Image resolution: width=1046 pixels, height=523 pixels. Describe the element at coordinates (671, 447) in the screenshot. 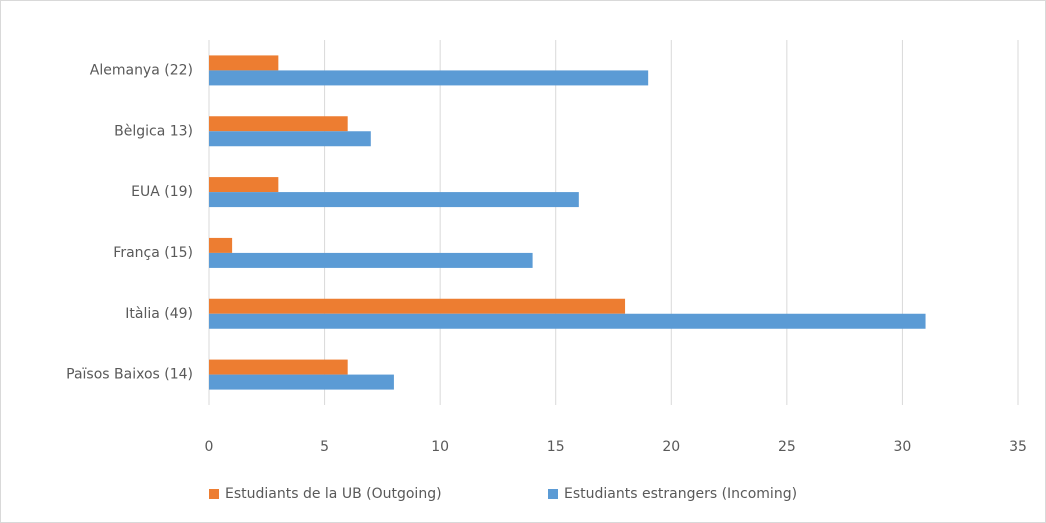

I see `x-tick-label: 20` at that location.